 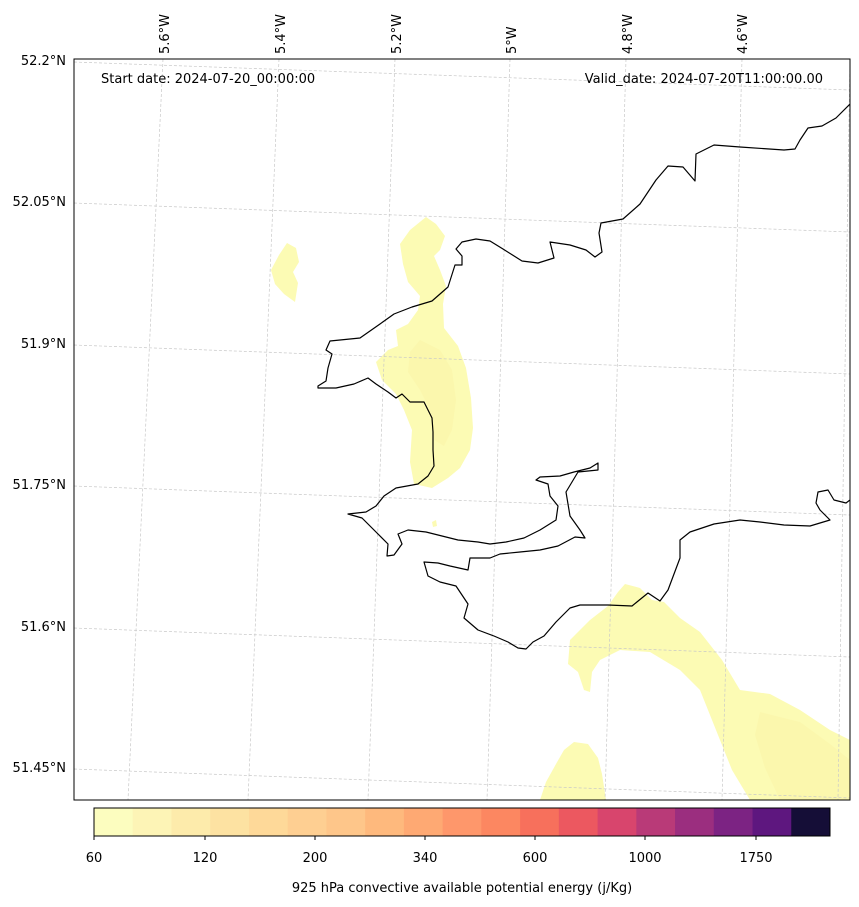 What do you see at coordinates (432, 393) in the screenshot?
I see `cape-region-central-core` at bounding box center [432, 393].